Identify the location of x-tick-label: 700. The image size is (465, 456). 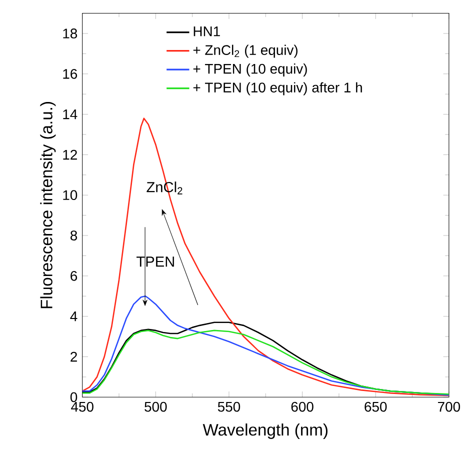
(449, 407).